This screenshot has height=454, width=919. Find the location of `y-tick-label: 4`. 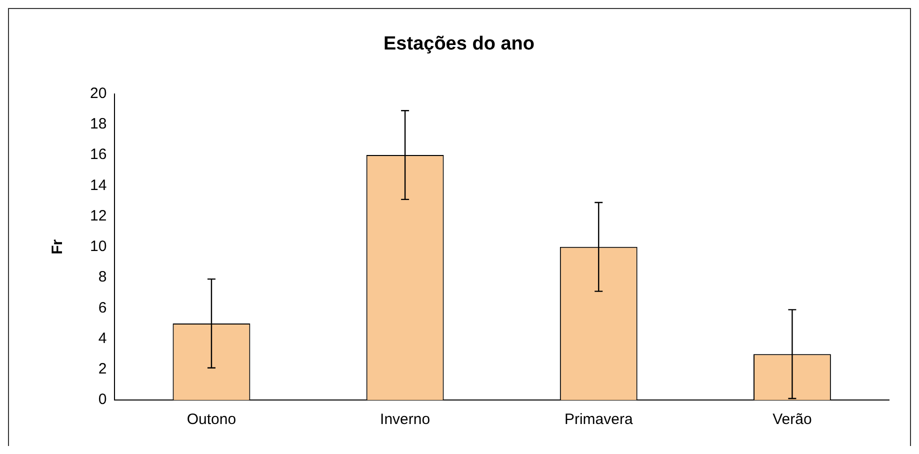

y-tick-label: 4 is located at coordinates (102, 338).